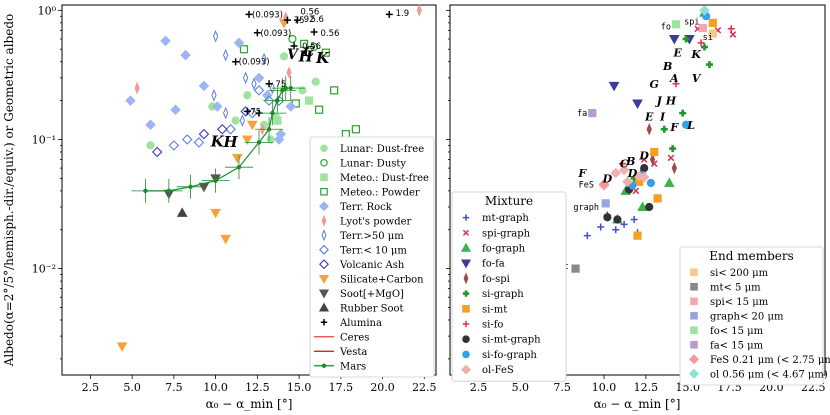  I want to click on left-legend-label-mars: Mars, so click(353, 366).